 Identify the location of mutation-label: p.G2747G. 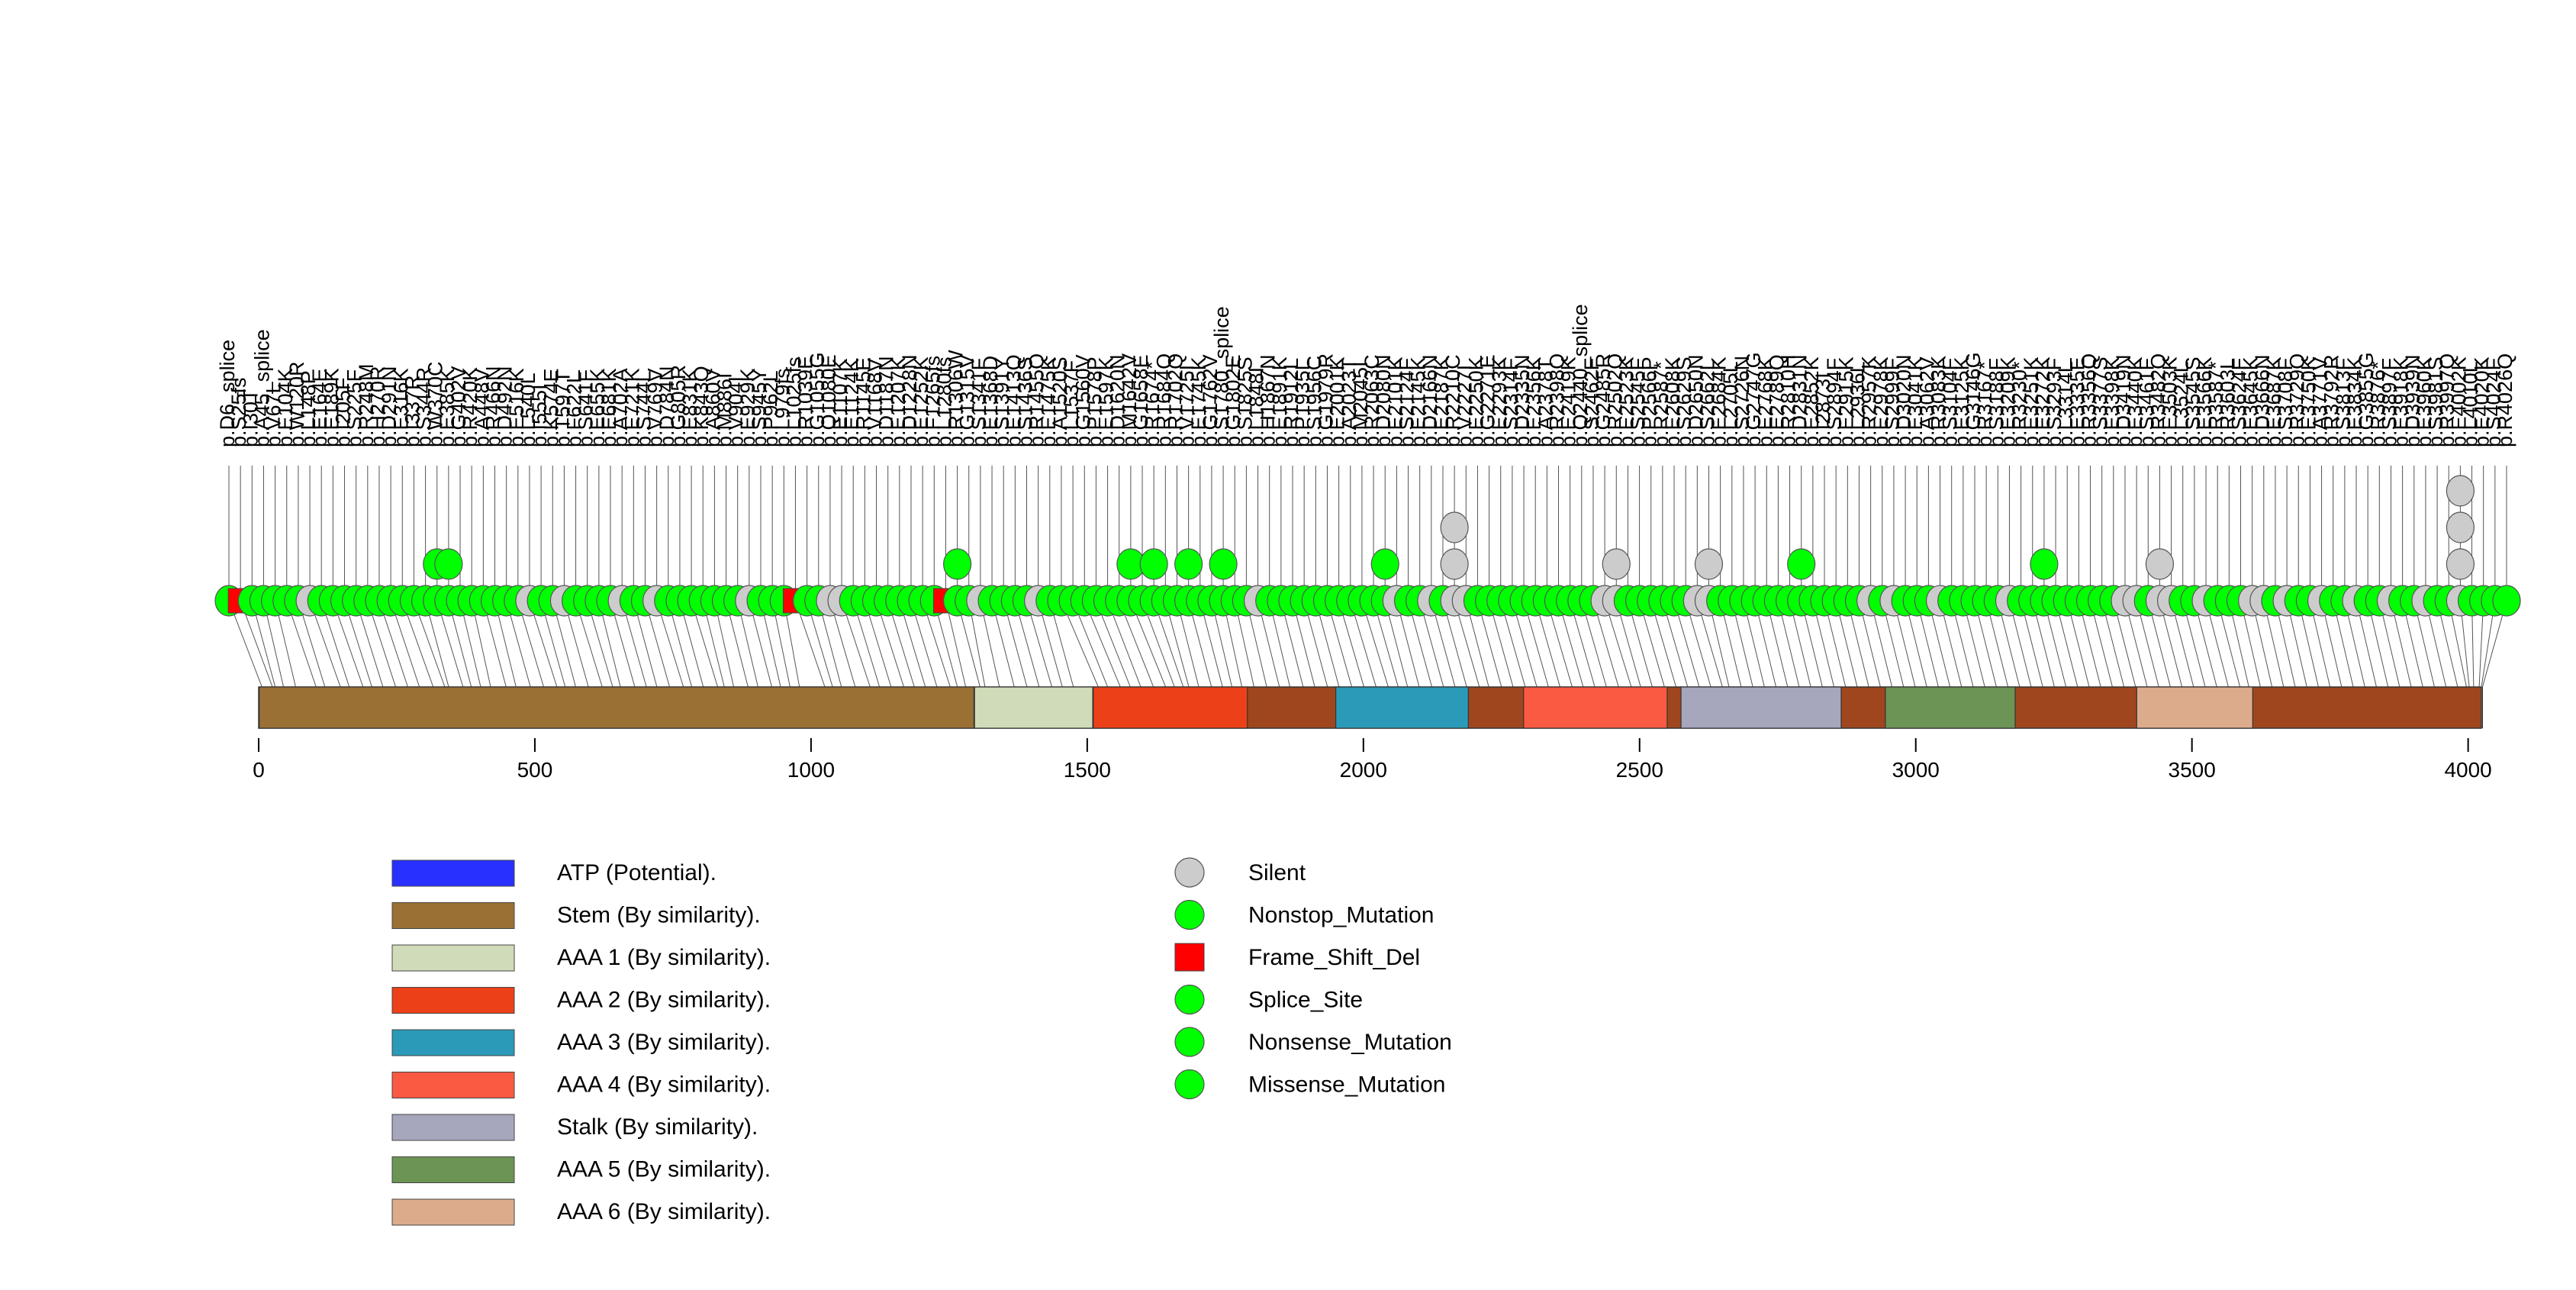
(1753, 399).